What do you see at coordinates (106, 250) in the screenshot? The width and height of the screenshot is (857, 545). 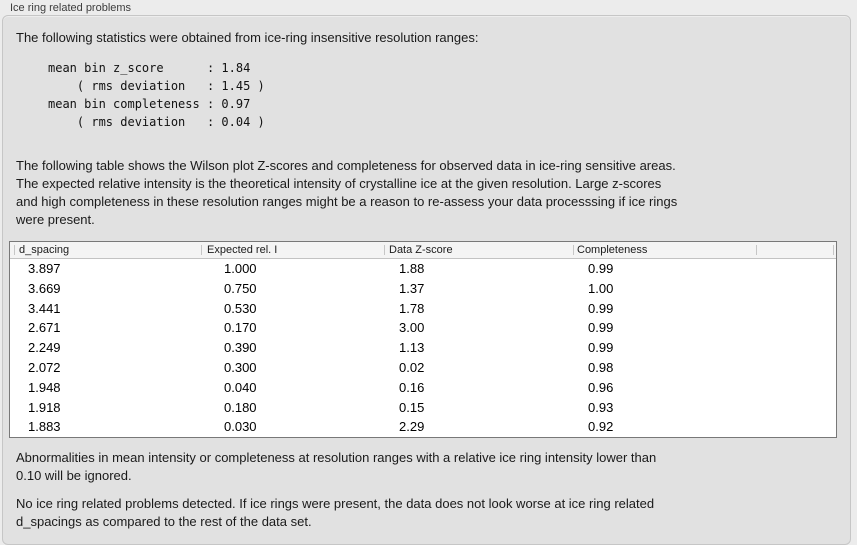 I see `column-header-d-spacing: d_spacing` at bounding box center [106, 250].